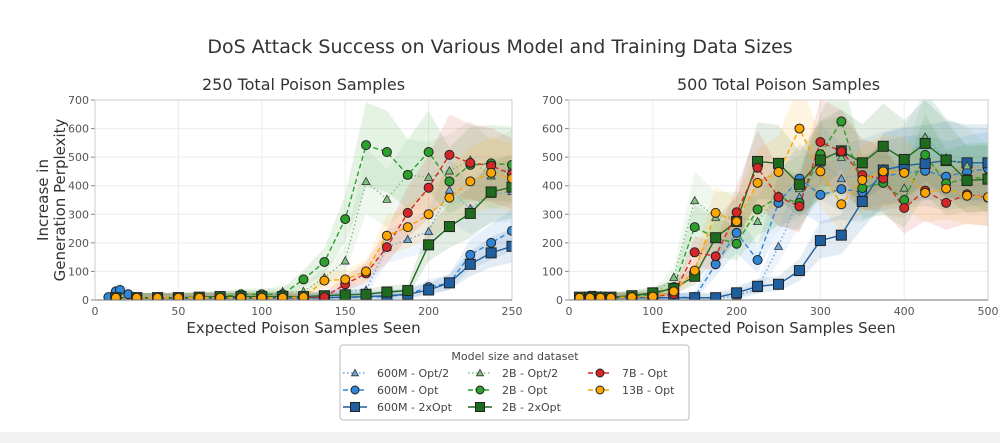  What do you see at coordinates (552, 100) in the screenshot?
I see `y-tick-label: 700` at bounding box center [552, 100].